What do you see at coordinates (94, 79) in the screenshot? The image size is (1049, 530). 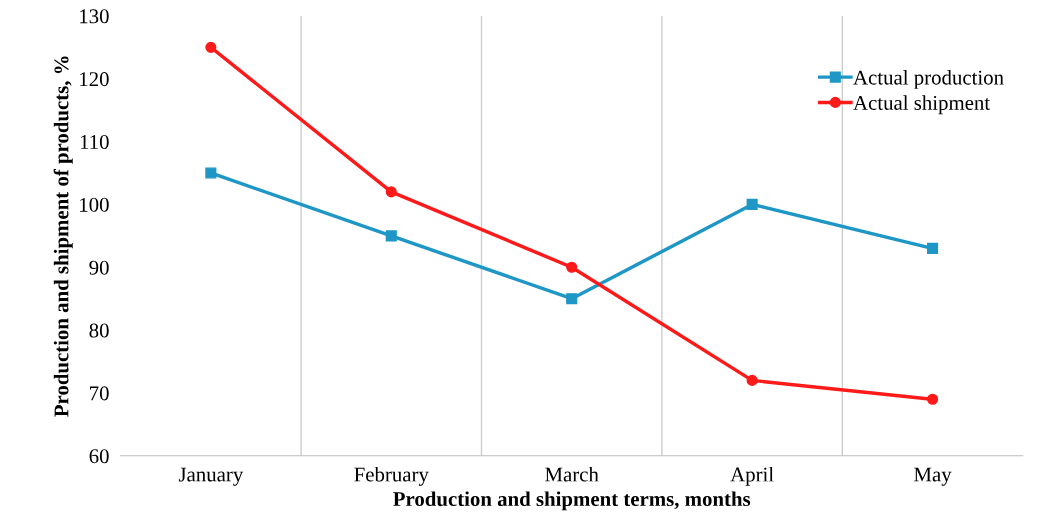 I see `y-tick-label: 120` at bounding box center [94, 79].